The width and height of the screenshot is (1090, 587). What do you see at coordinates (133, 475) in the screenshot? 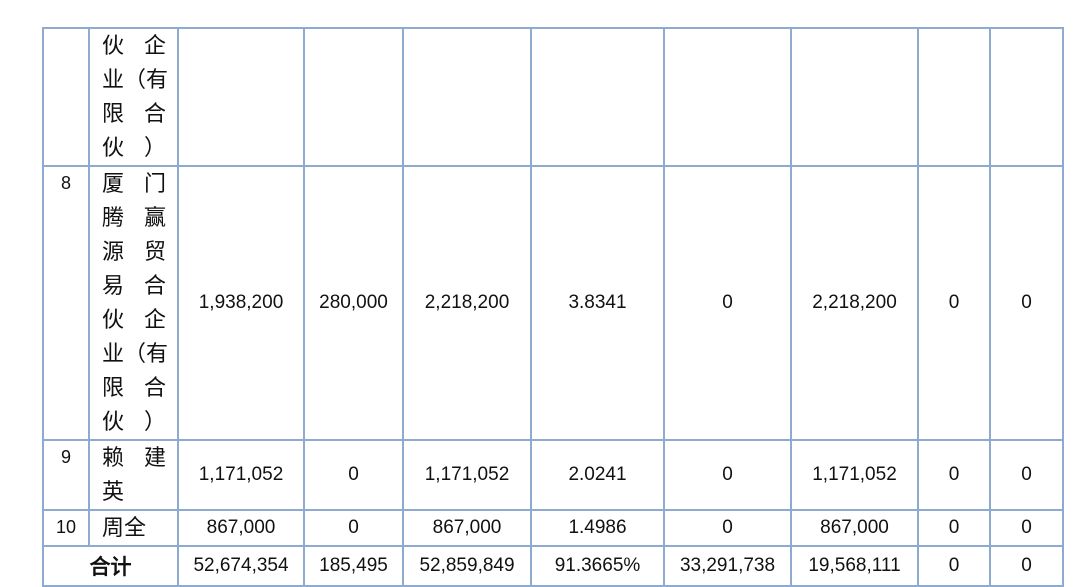
I see `name-cell: 赖建英` at bounding box center [133, 475].